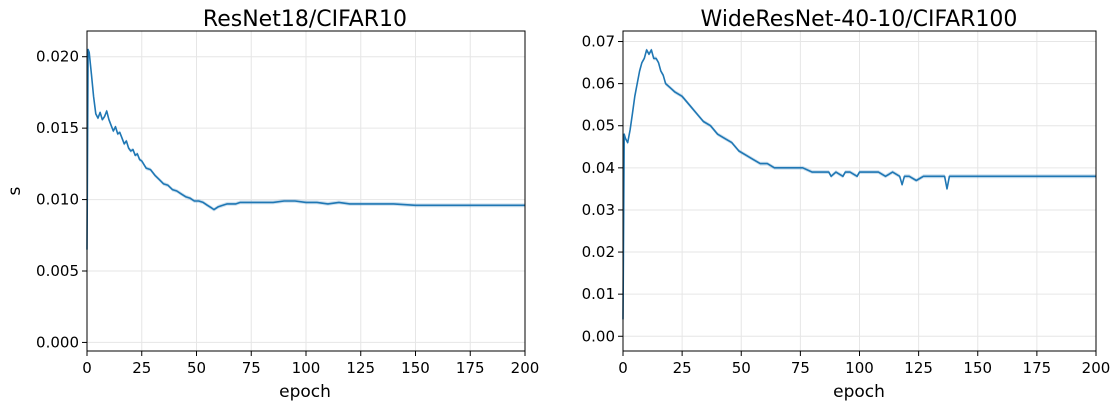 The width and height of the screenshot is (1117, 402). Describe the element at coordinates (15, 190) in the screenshot. I see `y-axis-label: s` at that location.